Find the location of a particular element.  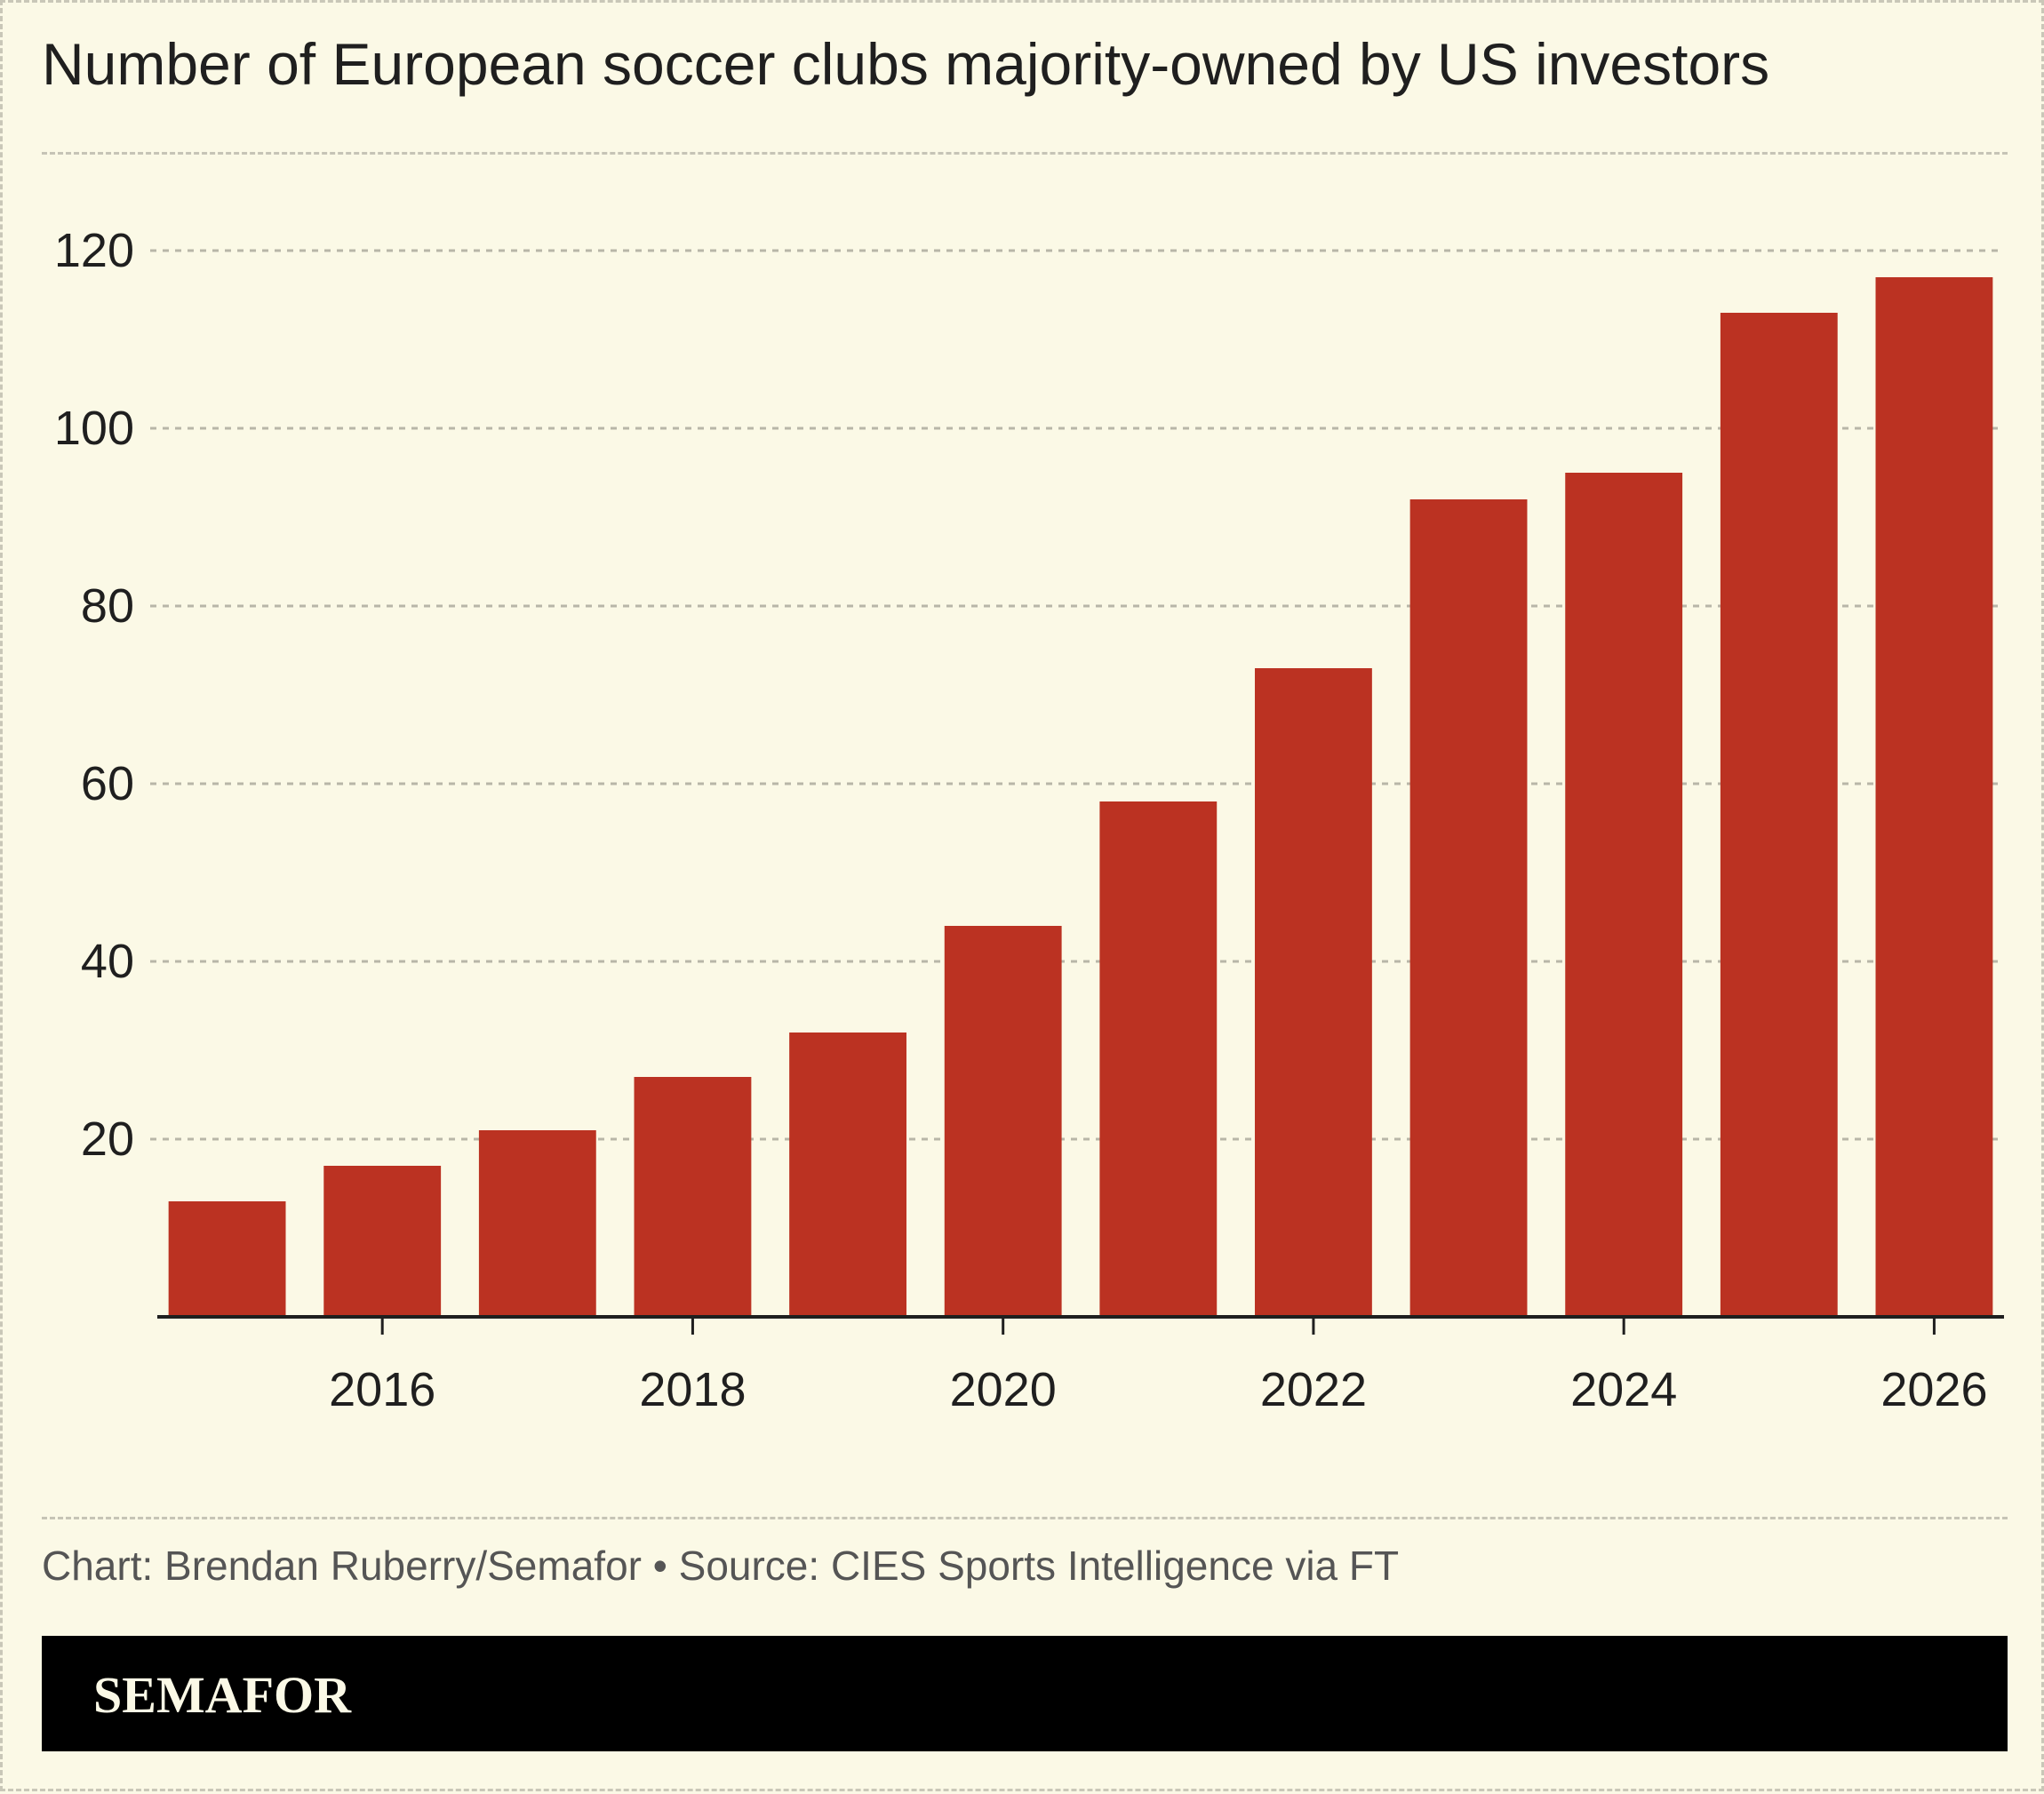

bar-2015 is located at coordinates (227, 1259).